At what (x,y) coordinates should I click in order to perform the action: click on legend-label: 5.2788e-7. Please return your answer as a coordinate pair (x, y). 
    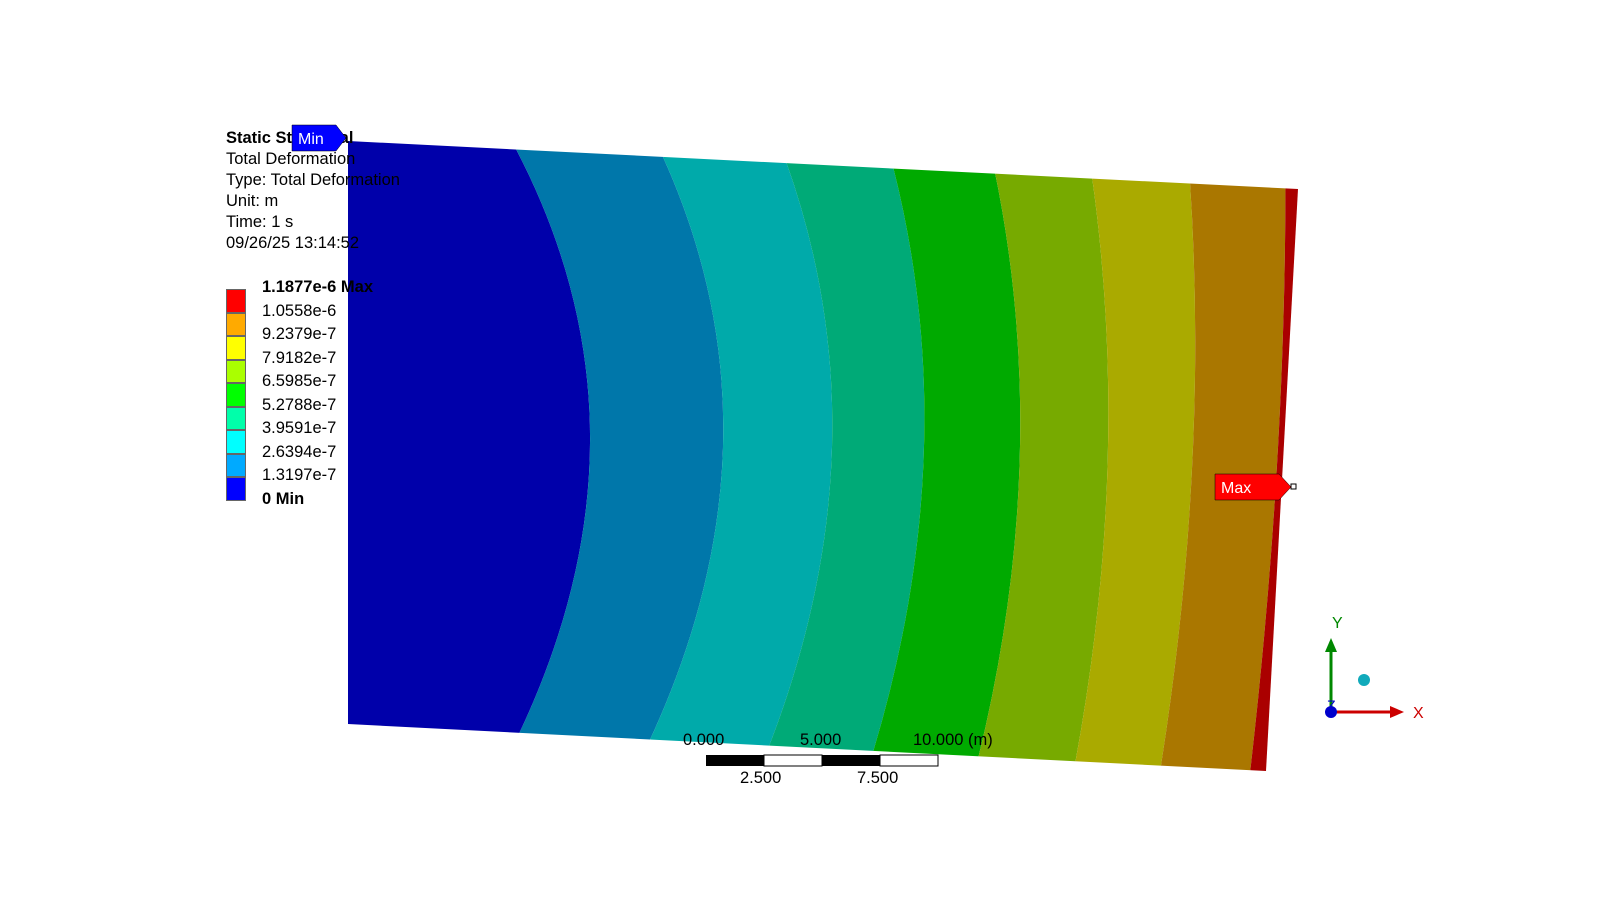
    Looking at the image, I should click on (299, 404).